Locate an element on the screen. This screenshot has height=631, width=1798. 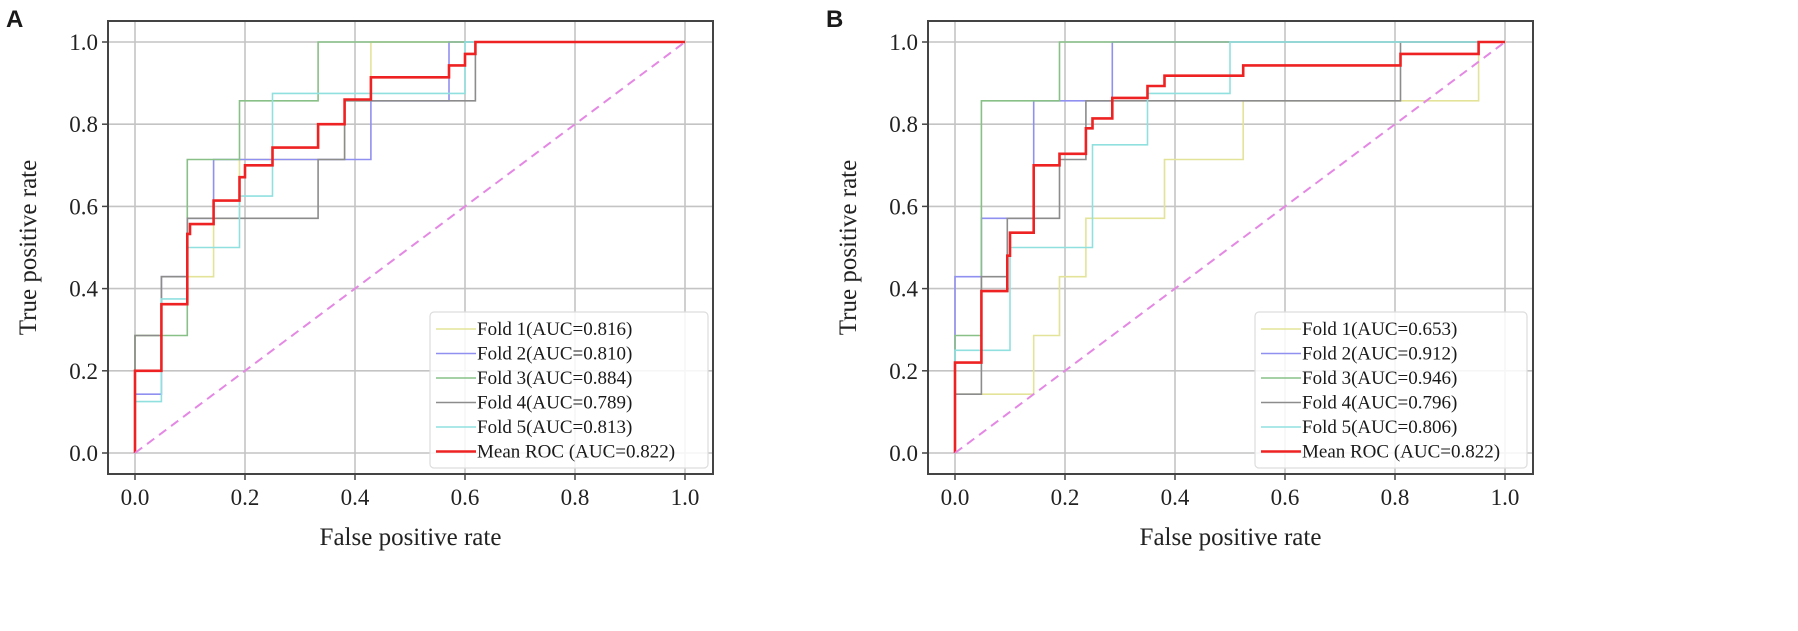
legend-entry: Fold 1(AUC=0.653) is located at coordinates (1379, 329).